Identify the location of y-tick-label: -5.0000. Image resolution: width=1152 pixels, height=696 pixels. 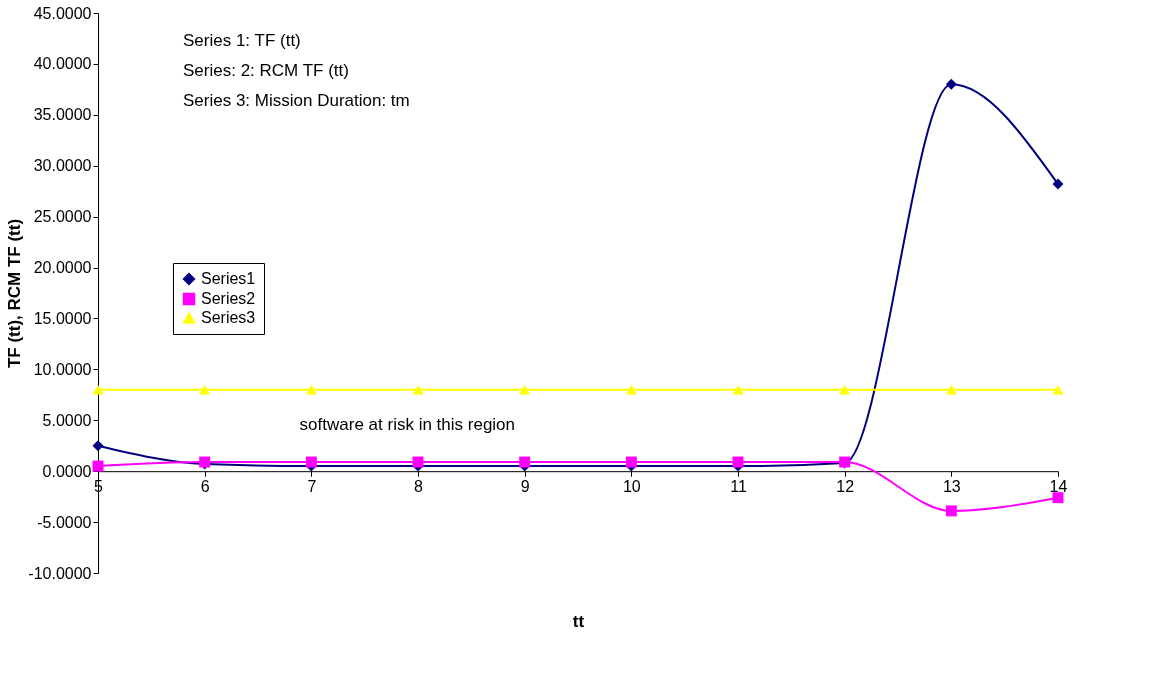
(64, 522).